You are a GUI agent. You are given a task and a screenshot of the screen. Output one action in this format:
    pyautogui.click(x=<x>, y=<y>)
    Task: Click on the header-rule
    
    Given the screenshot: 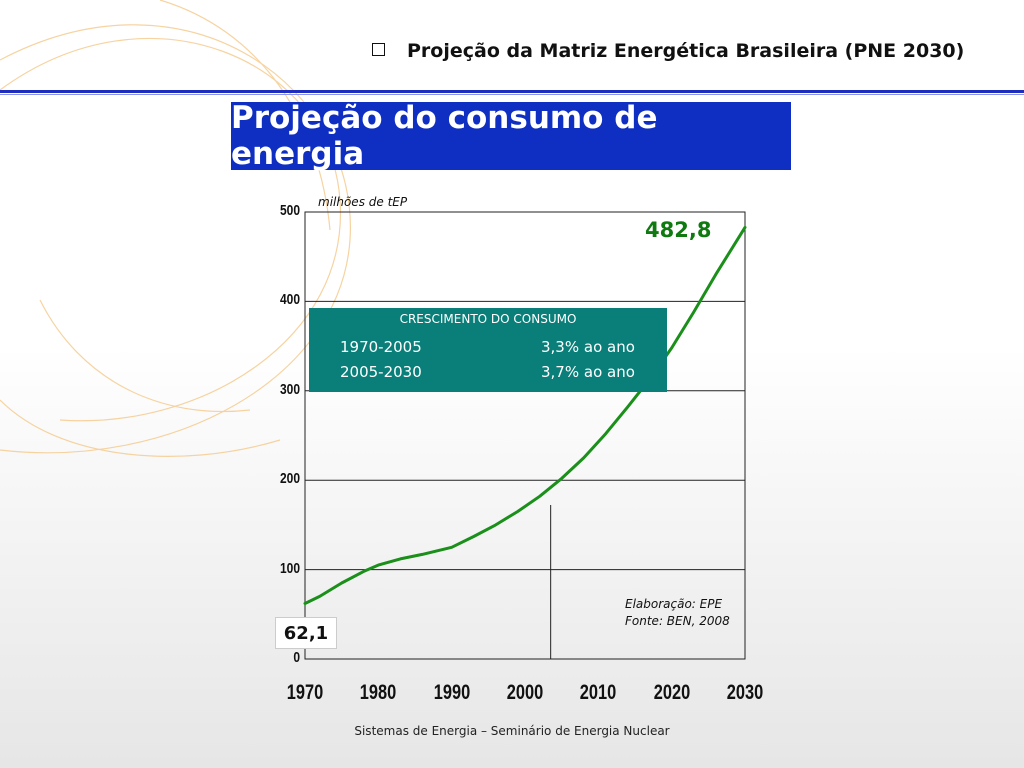 What is the action you would take?
    pyautogui.click(x=512, y=91)
    